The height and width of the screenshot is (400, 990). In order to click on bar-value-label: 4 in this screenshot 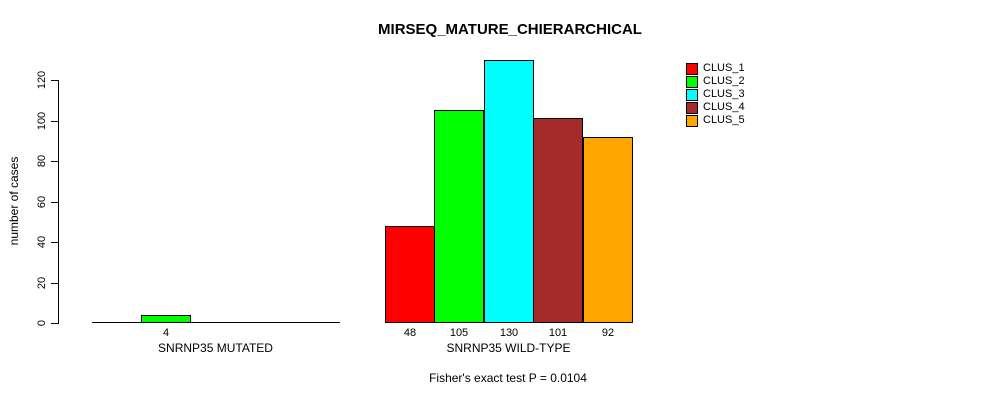, I will do `click(166, 333)`.